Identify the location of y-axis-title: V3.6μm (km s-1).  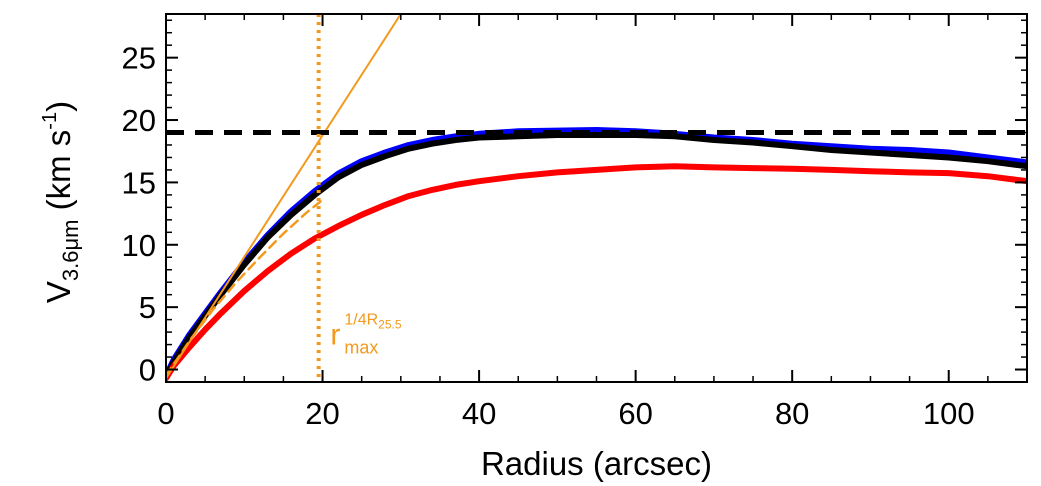
(61, 202).